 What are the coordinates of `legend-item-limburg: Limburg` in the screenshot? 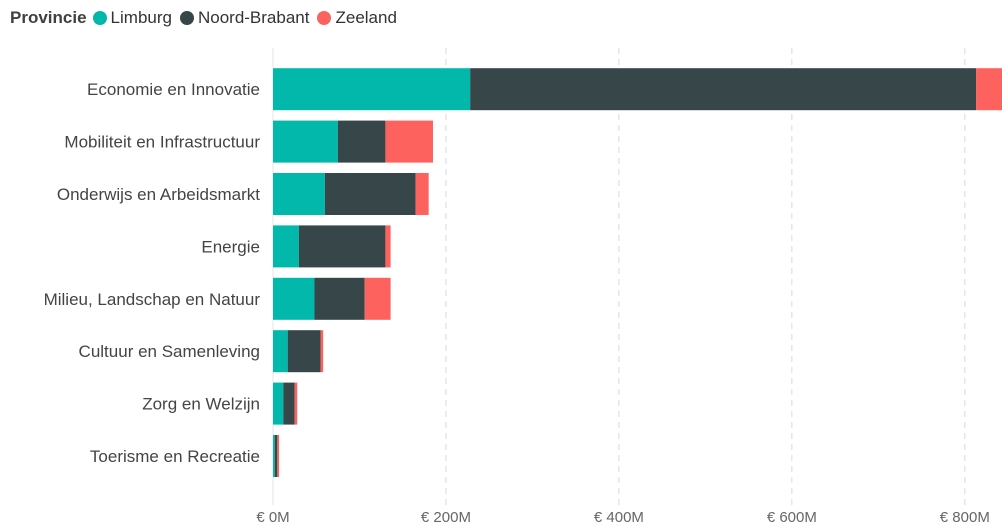 It's located at (132, 18).